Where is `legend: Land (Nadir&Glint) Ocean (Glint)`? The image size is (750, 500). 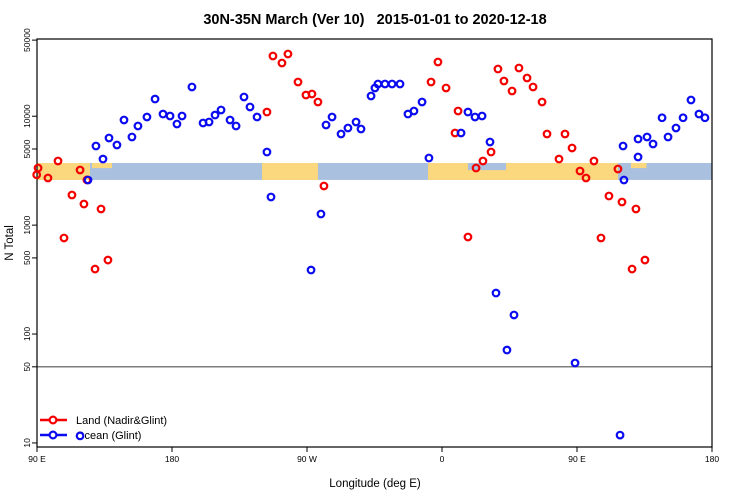 legend: Land (Nadir&Glint) Ocean (Glint) is located at coordinates (103, 428).